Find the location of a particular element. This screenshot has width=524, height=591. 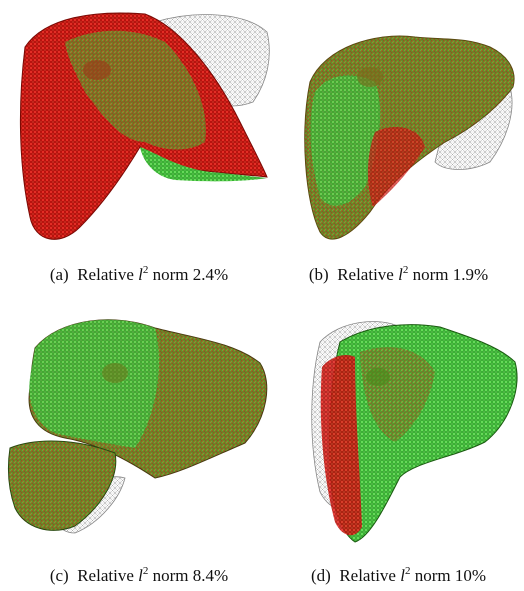

caption-a-label: (a) is located at coordinates (59, 274).